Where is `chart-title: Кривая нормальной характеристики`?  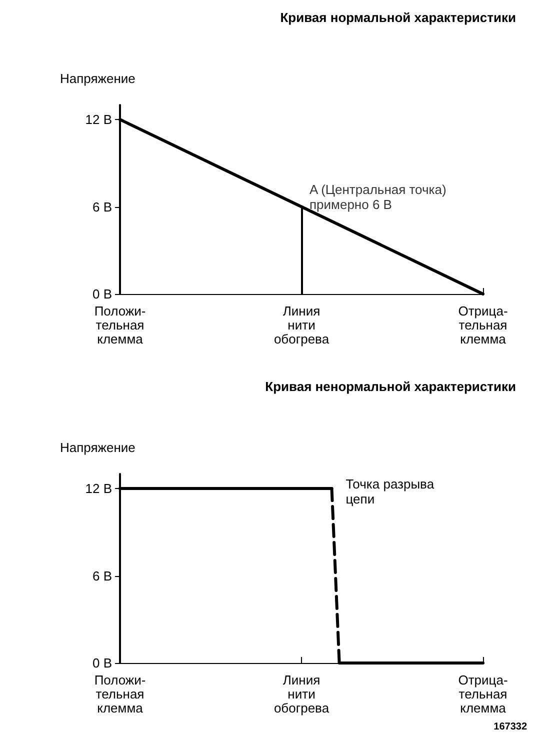 chart-title: Кривая нормальной характеристики is located at coordinates (398, 17).